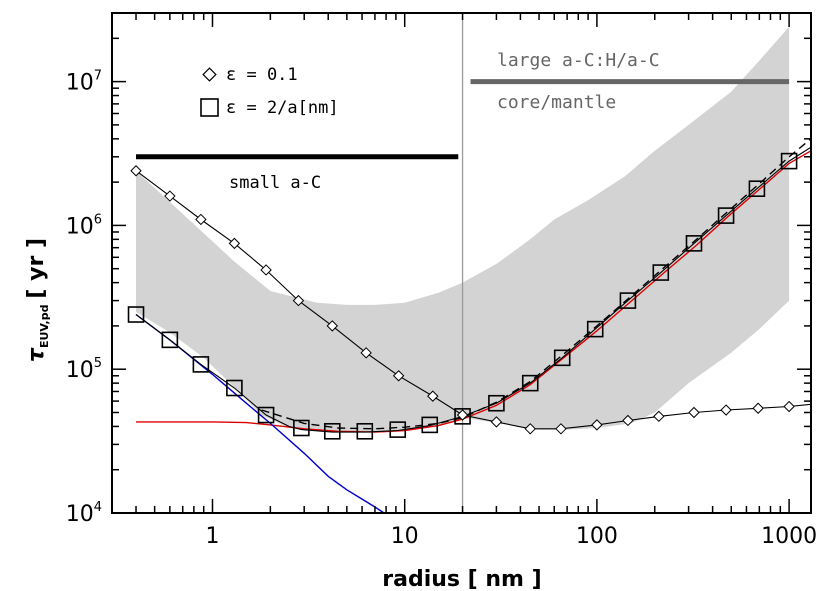 The height and width of the screenshot is (591, 825). Describe the element at coordinates (262, 75) in the screenshot. I see `legend-diamond-label: ε = 0.1` at that location.